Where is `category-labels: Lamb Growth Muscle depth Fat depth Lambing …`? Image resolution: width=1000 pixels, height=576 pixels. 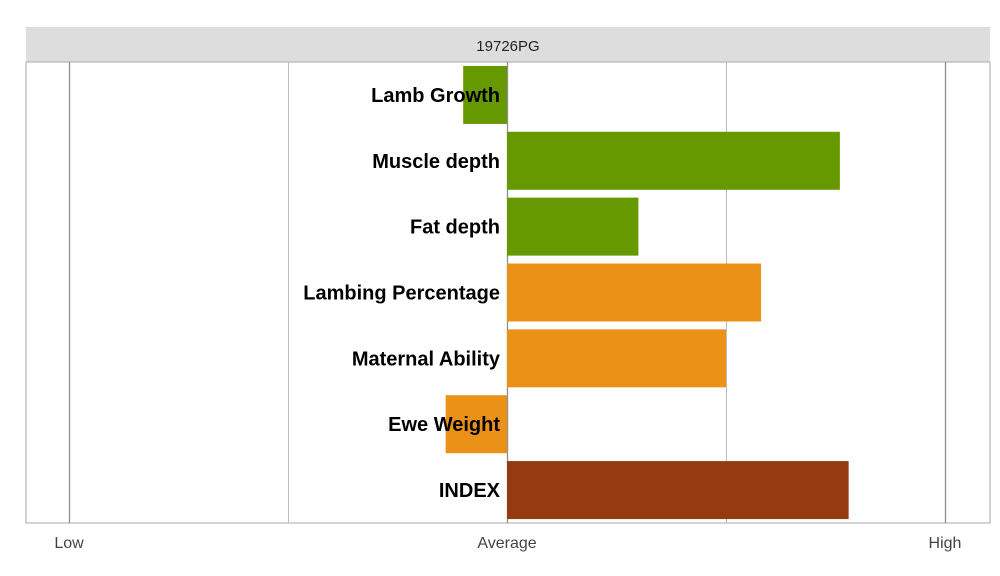
category-labels: Lamb Growth Muscle depth Fat depth Lambing … is located at coordinates (402, 293).